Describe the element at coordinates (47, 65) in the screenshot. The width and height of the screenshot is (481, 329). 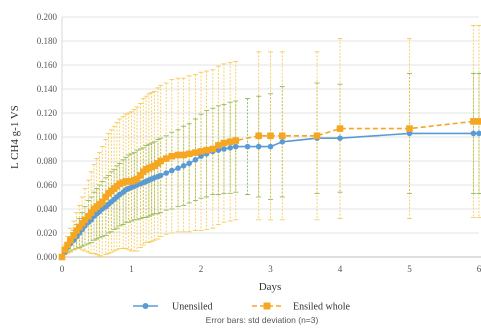
I see `y-tick-label: 0.160` at that location.